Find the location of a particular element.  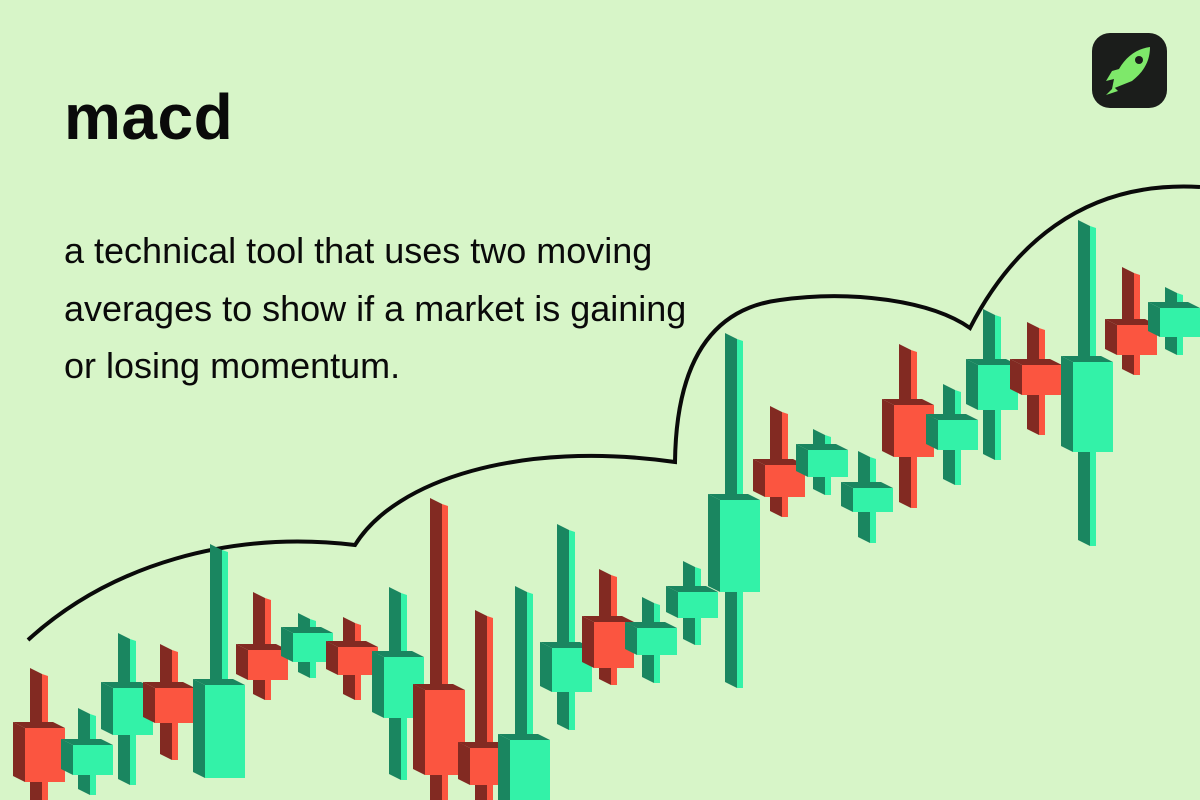

candle-wick-side is located at coordinates (563, 627).